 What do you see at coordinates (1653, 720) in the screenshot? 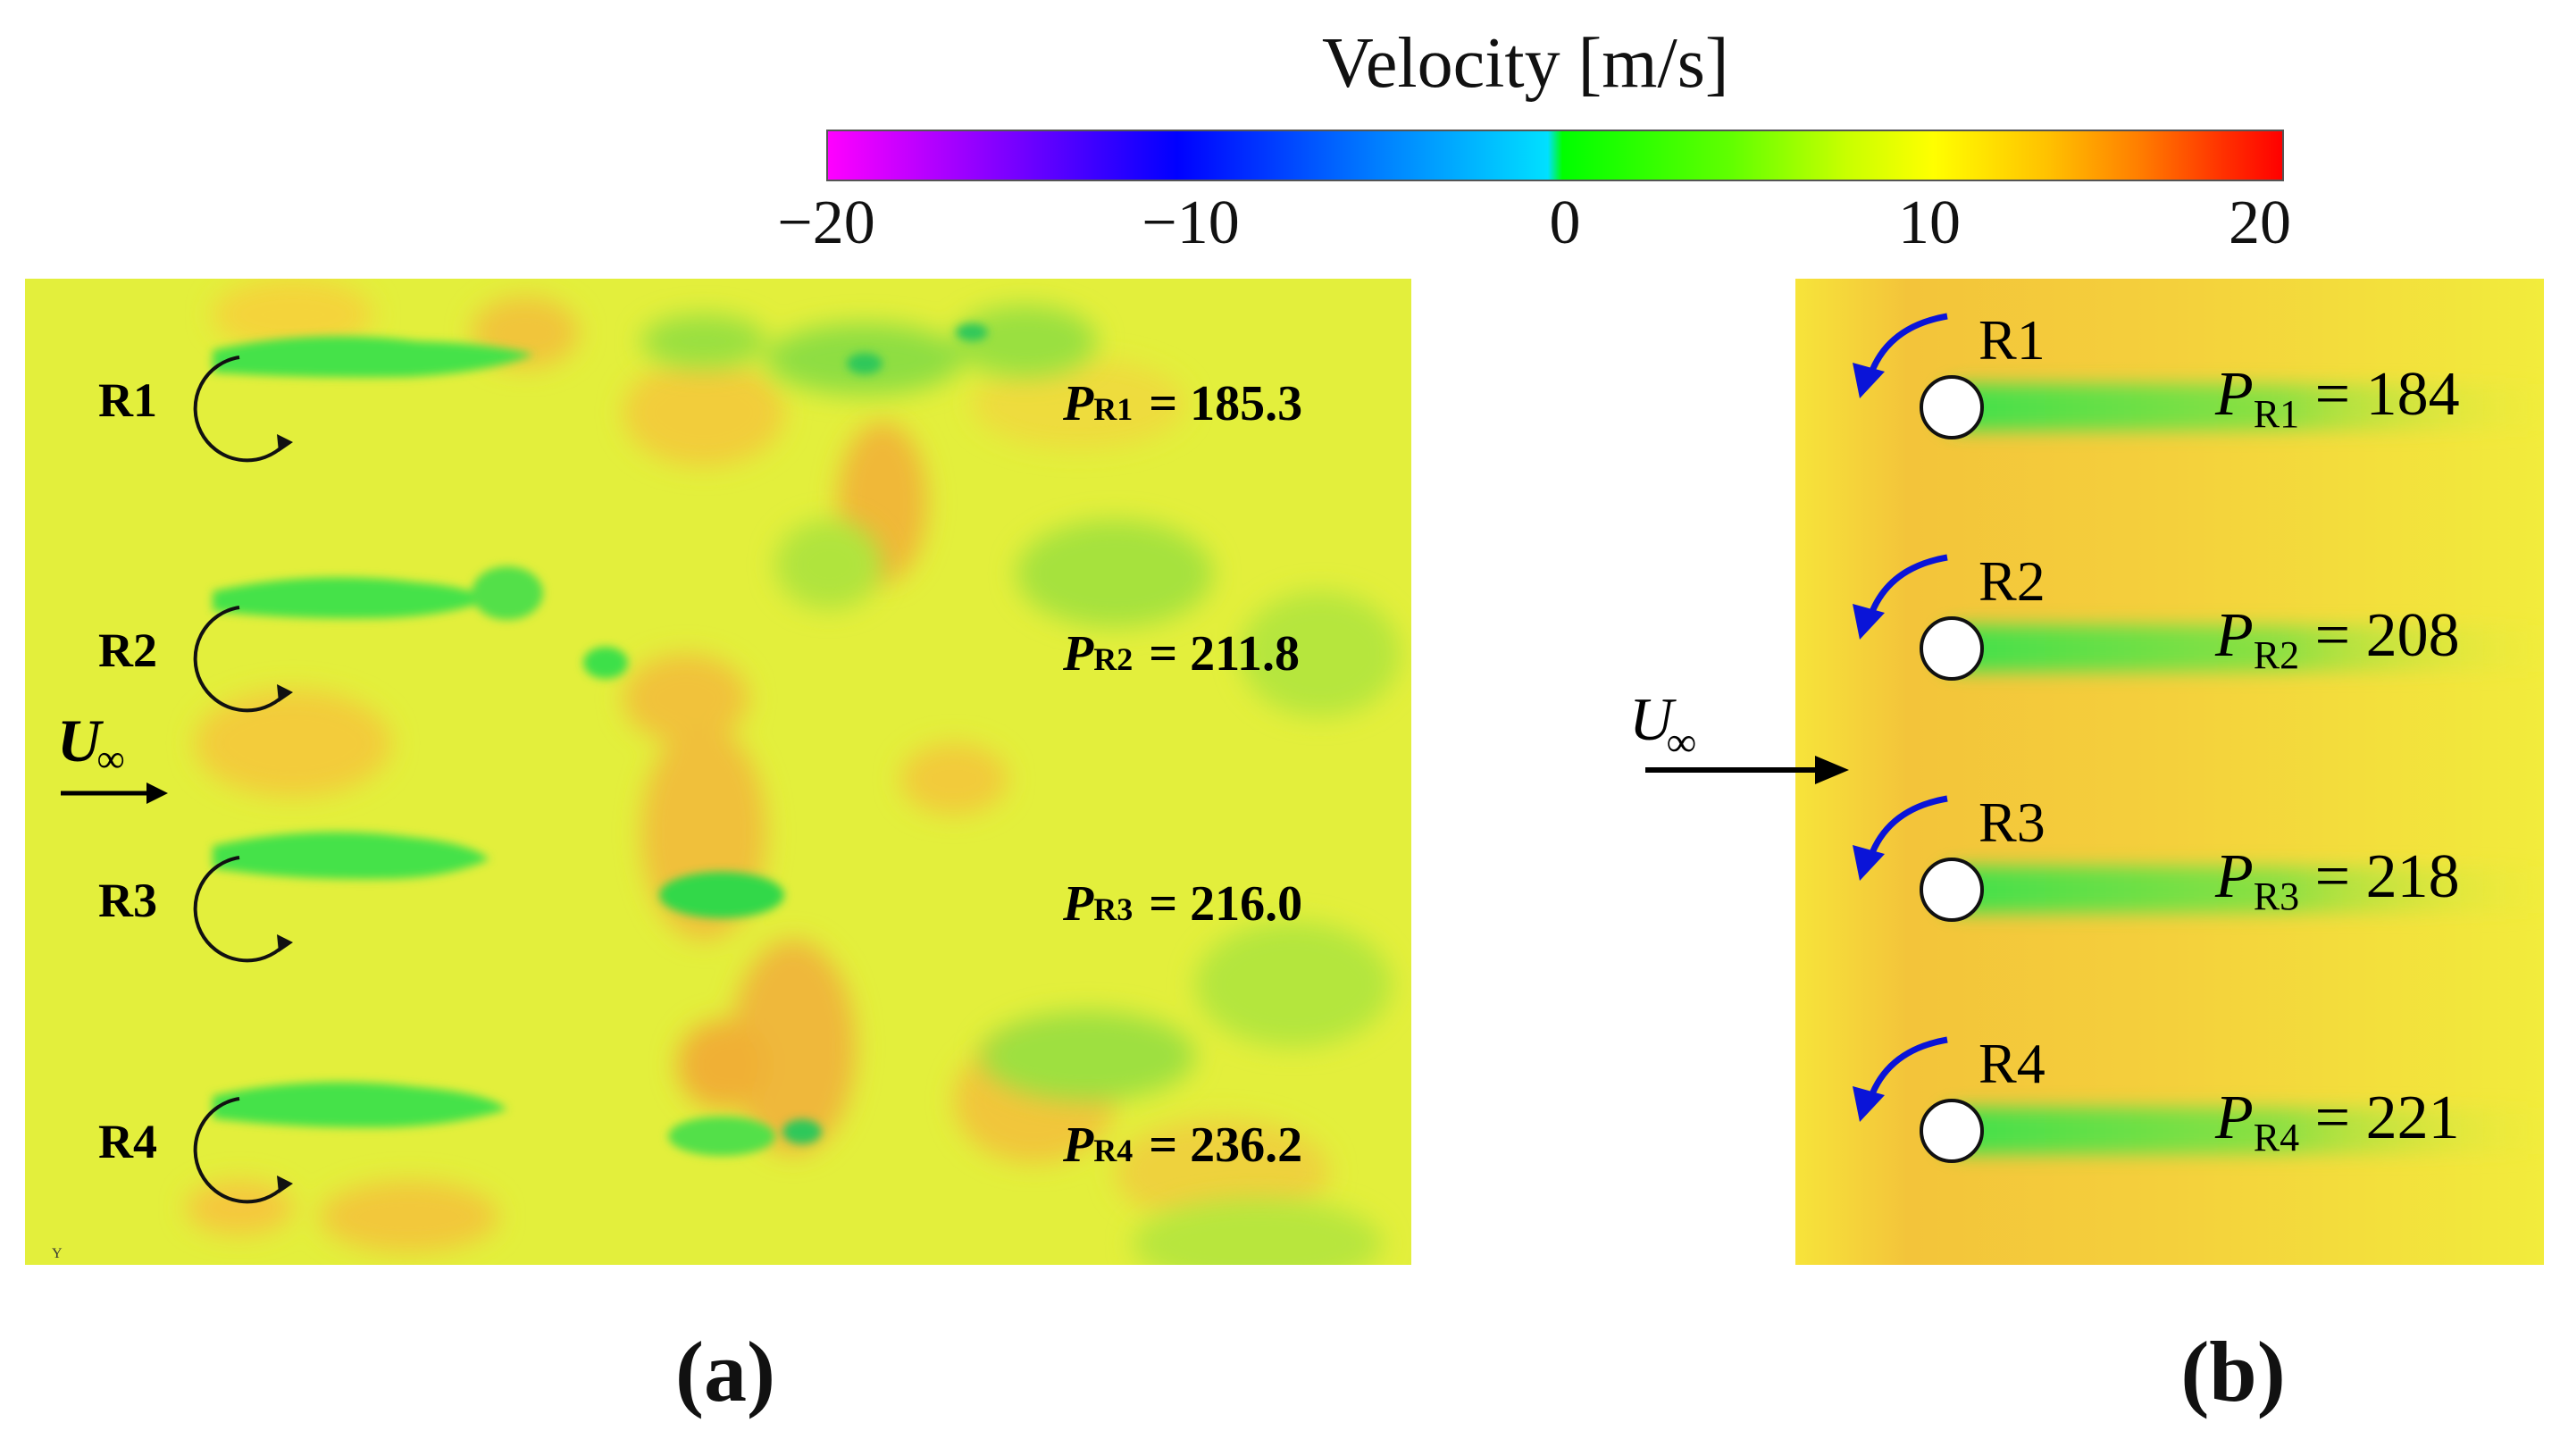
I see `freestream-label-b: U` at bounding box center [1653, 720].